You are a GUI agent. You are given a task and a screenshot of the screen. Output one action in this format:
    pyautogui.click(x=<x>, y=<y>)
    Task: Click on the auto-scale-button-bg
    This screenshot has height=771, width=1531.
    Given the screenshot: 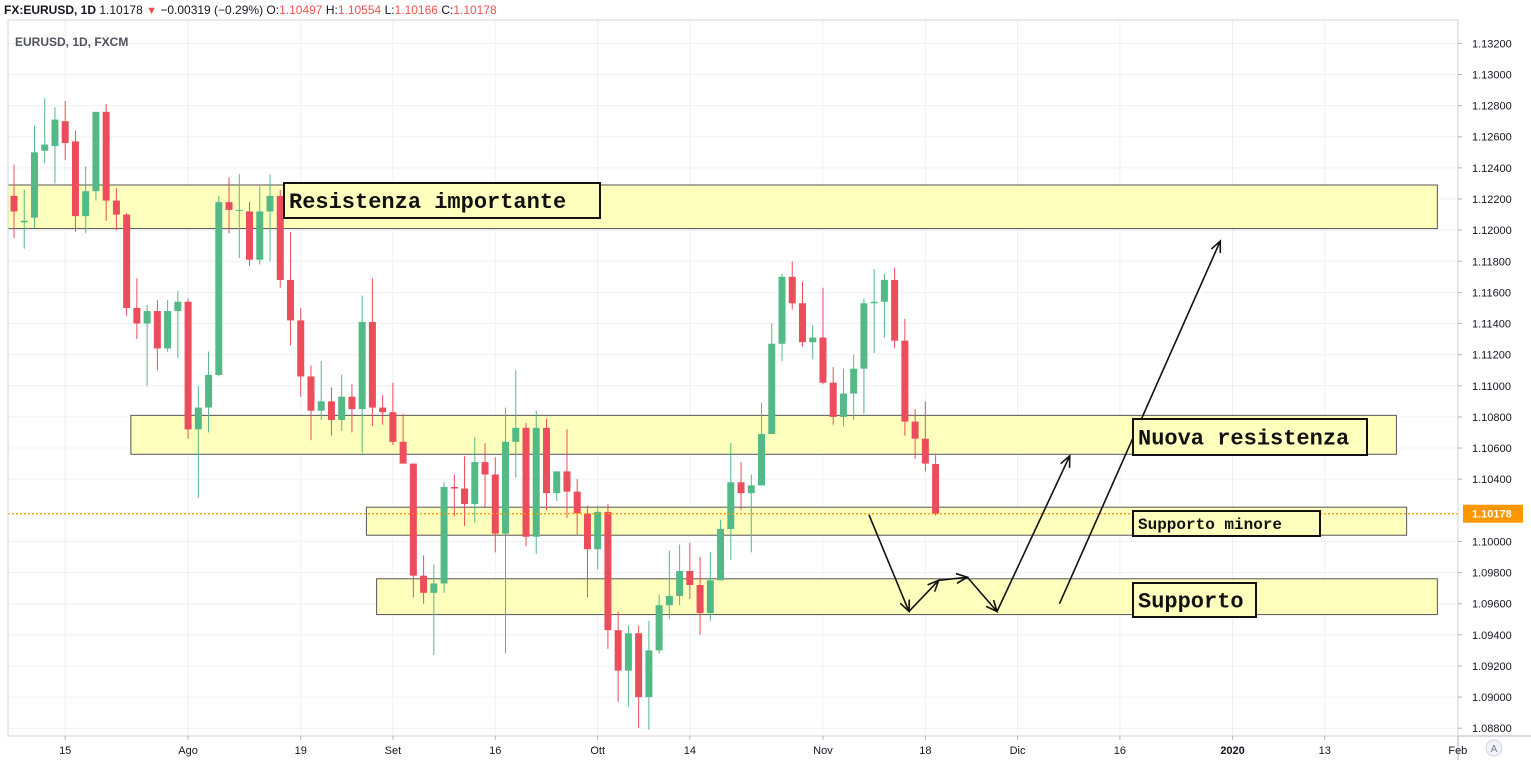 What is the action you would take?
    pyautogui.click(x=1494, y=748)
    